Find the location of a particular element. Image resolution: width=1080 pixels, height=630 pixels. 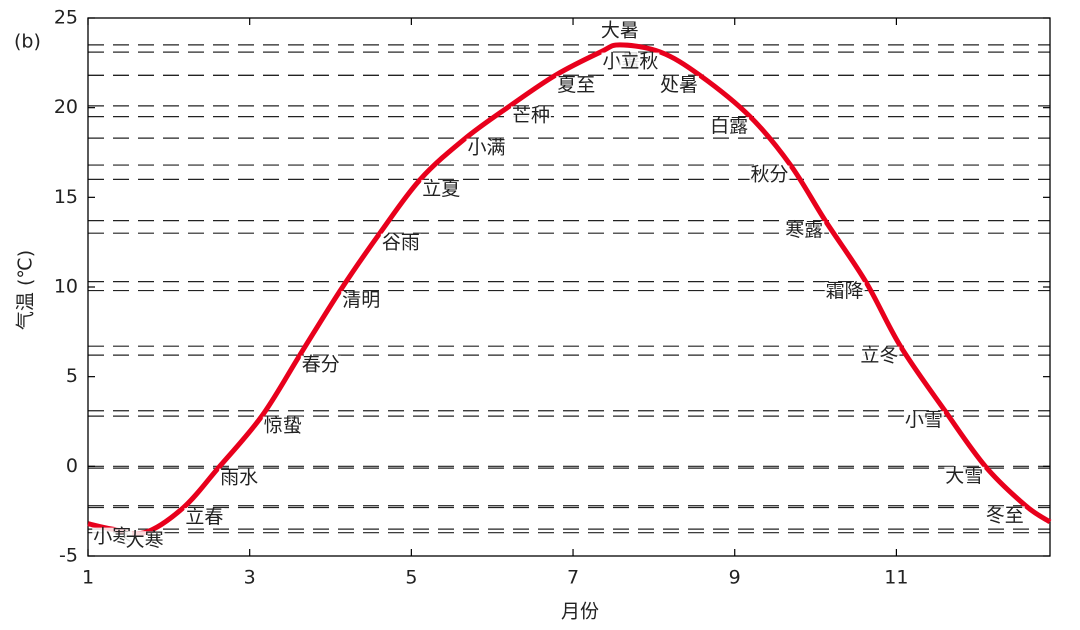

term-label-group: 小寒 is located at coordinates (112, 537).